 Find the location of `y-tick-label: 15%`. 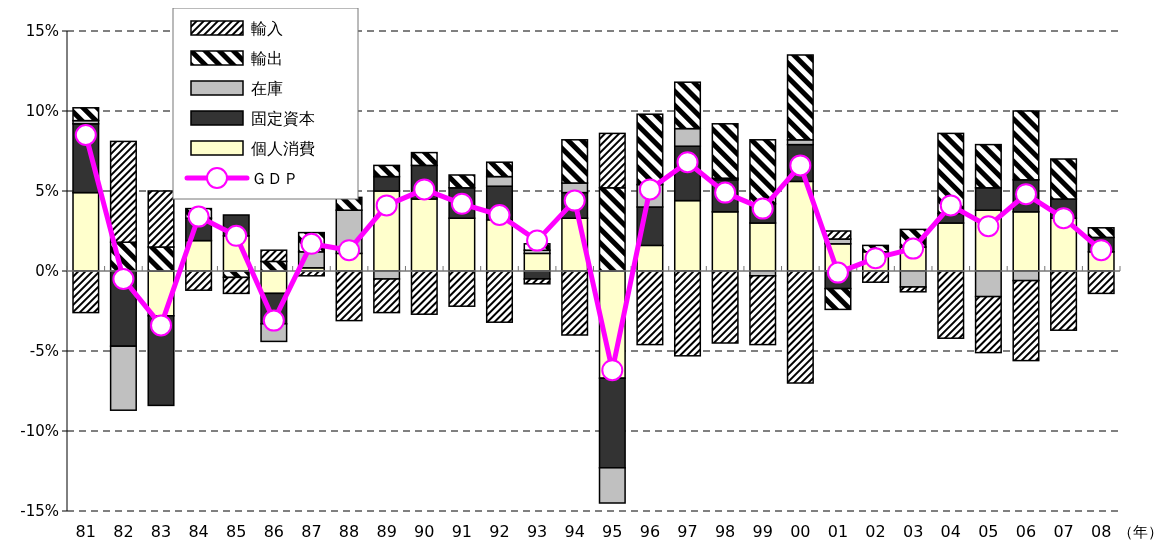

y-tick-label: 15% is located at coordinates (42, 31).